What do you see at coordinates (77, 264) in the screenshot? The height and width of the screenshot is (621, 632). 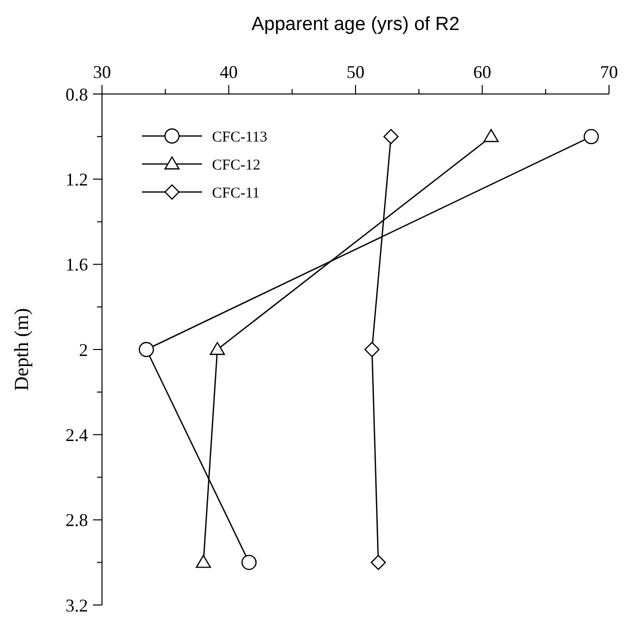 I see `y-tick-label: 1.6` at bounding box center [77, 264].